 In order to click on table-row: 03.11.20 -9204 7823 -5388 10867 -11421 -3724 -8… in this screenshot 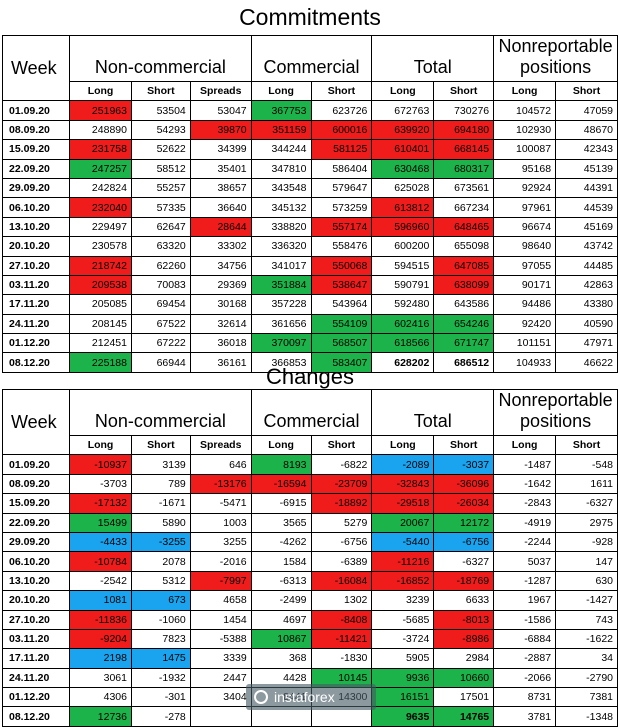, I will do `click(309, 639)`.